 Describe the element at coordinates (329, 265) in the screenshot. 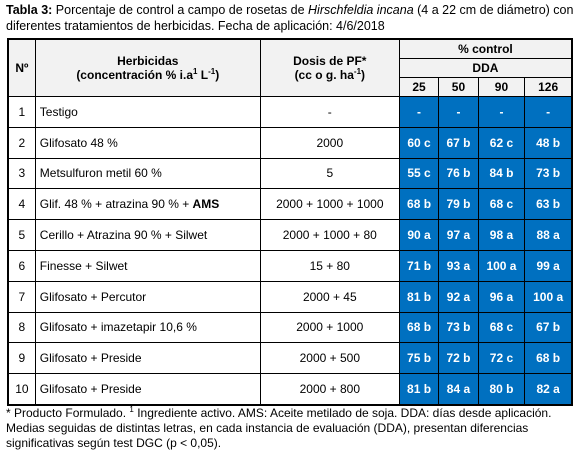

I see `dose: 15 + 80` at that location.